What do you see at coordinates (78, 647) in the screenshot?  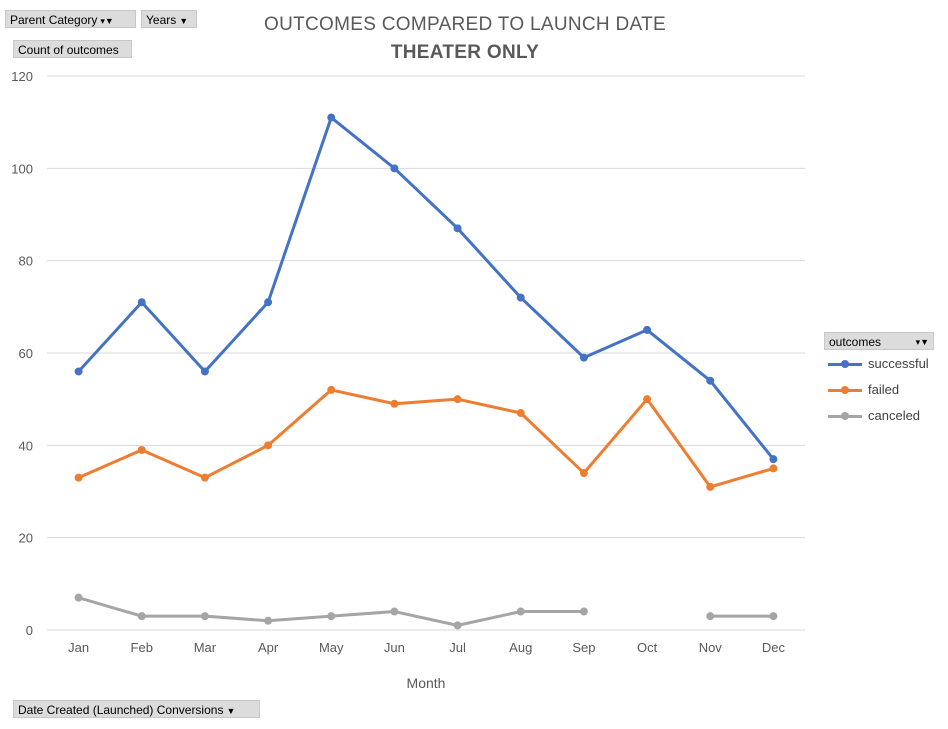 I see `x-tick-label: Jan` at bounding box center [78, 647].